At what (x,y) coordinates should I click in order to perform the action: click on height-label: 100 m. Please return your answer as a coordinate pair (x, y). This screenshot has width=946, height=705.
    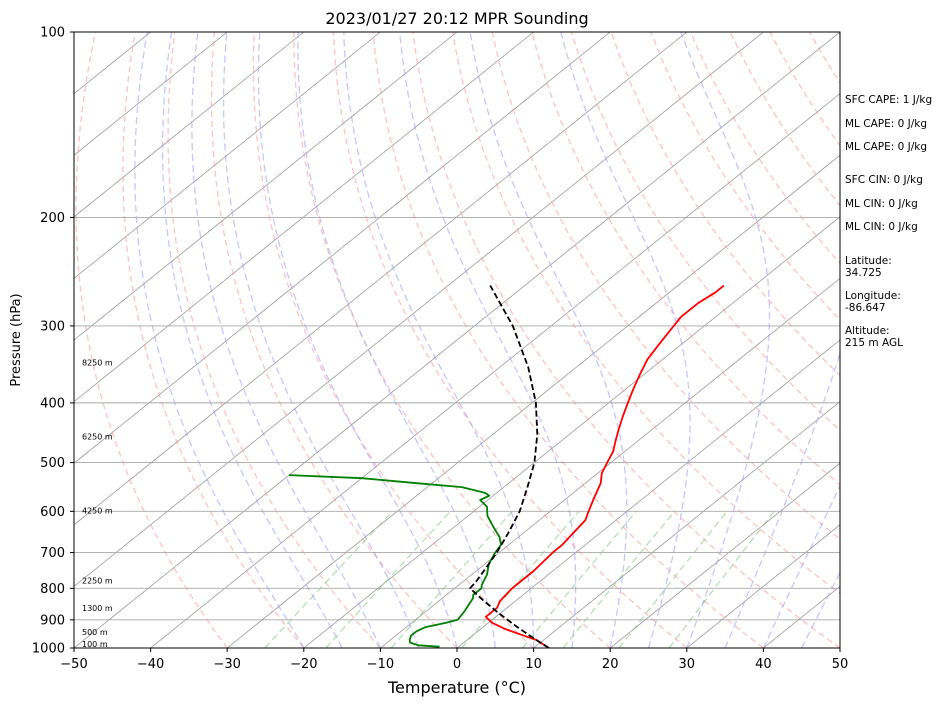
    Looking at the image, I should click on (95, 644).